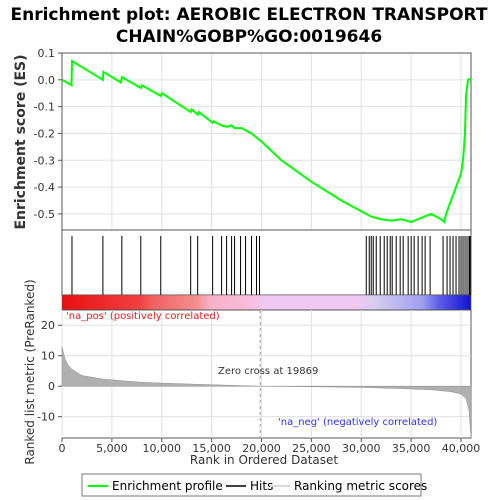 Image resolution: width=500 pixels, height=500 pixels. I want to click on metric-tick-label: 10, so click(48, 356).